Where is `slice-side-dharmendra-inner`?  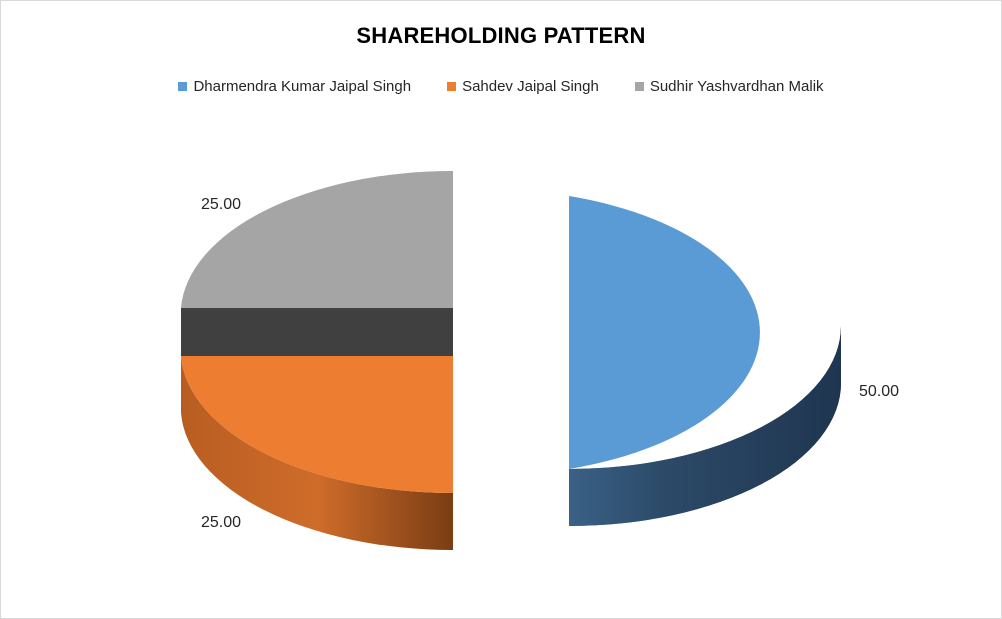
slice-side-dharmendra-inner is located at coordinates (705, 426).